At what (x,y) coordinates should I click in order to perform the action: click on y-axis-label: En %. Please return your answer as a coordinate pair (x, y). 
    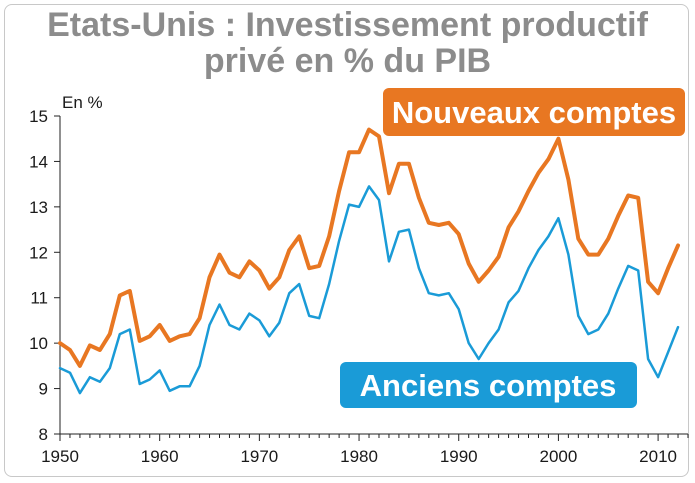
    Looking at the image, I should click on (82, 102).